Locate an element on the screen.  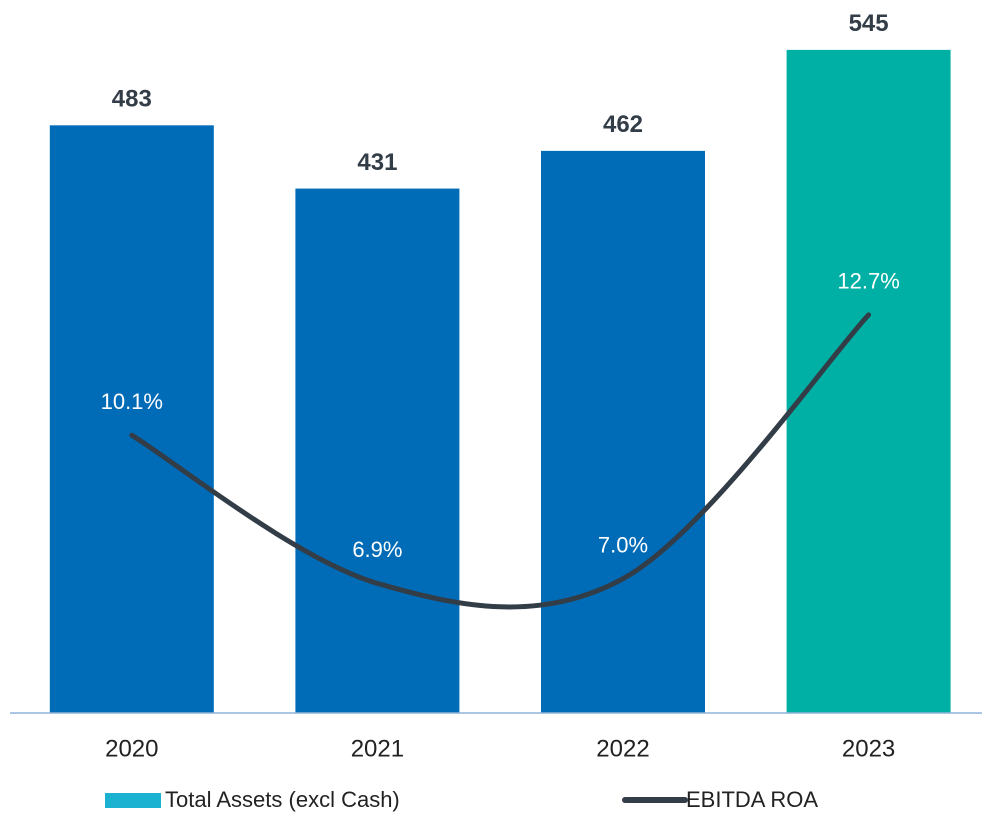
legend-label: Total Assets (excl Cash) is located at coordinates (282, 799).